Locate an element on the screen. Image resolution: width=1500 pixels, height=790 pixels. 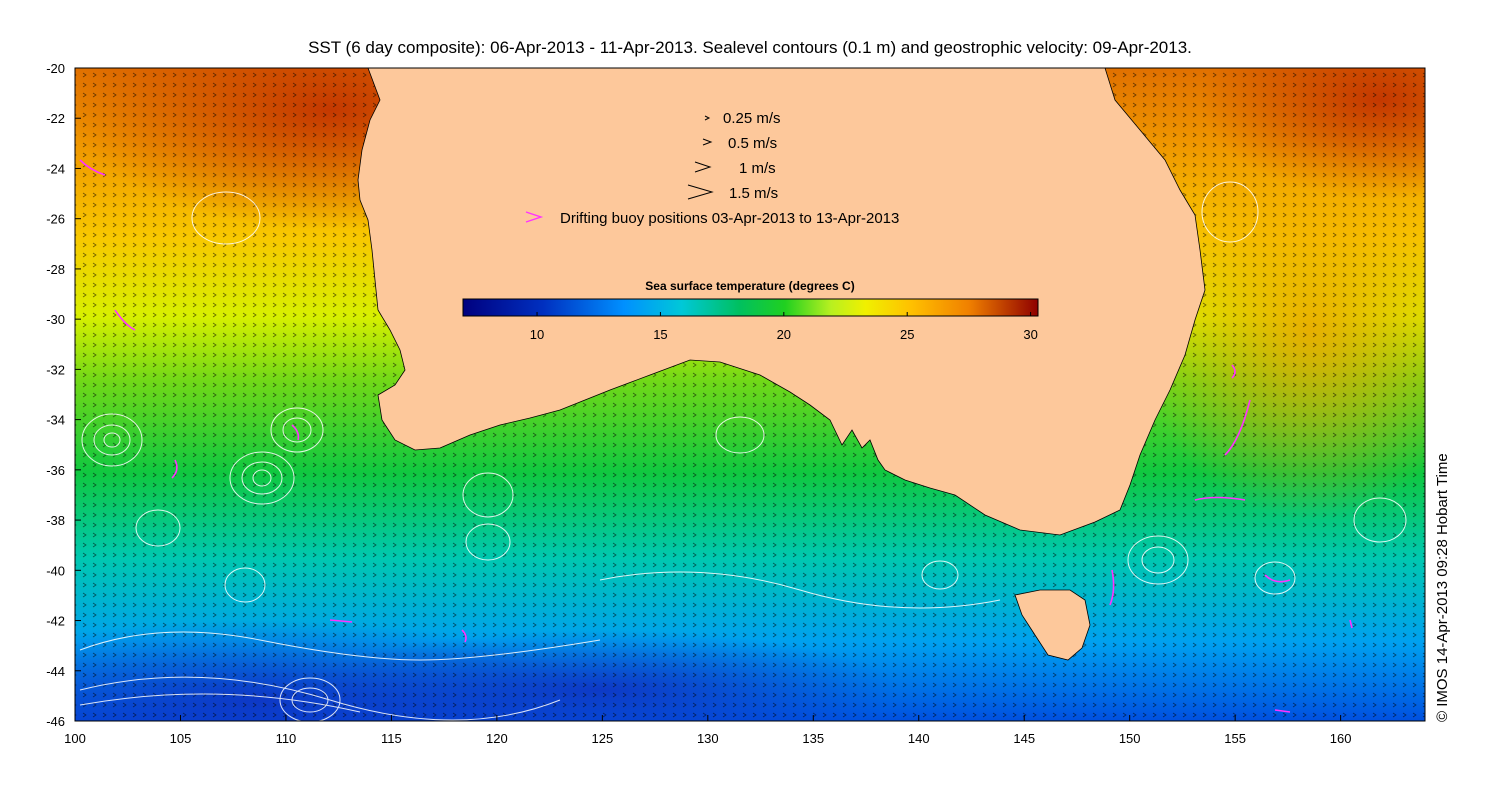
colorbar-ticks: 10 15 20 25 30 is located at coordinates (784, 327).